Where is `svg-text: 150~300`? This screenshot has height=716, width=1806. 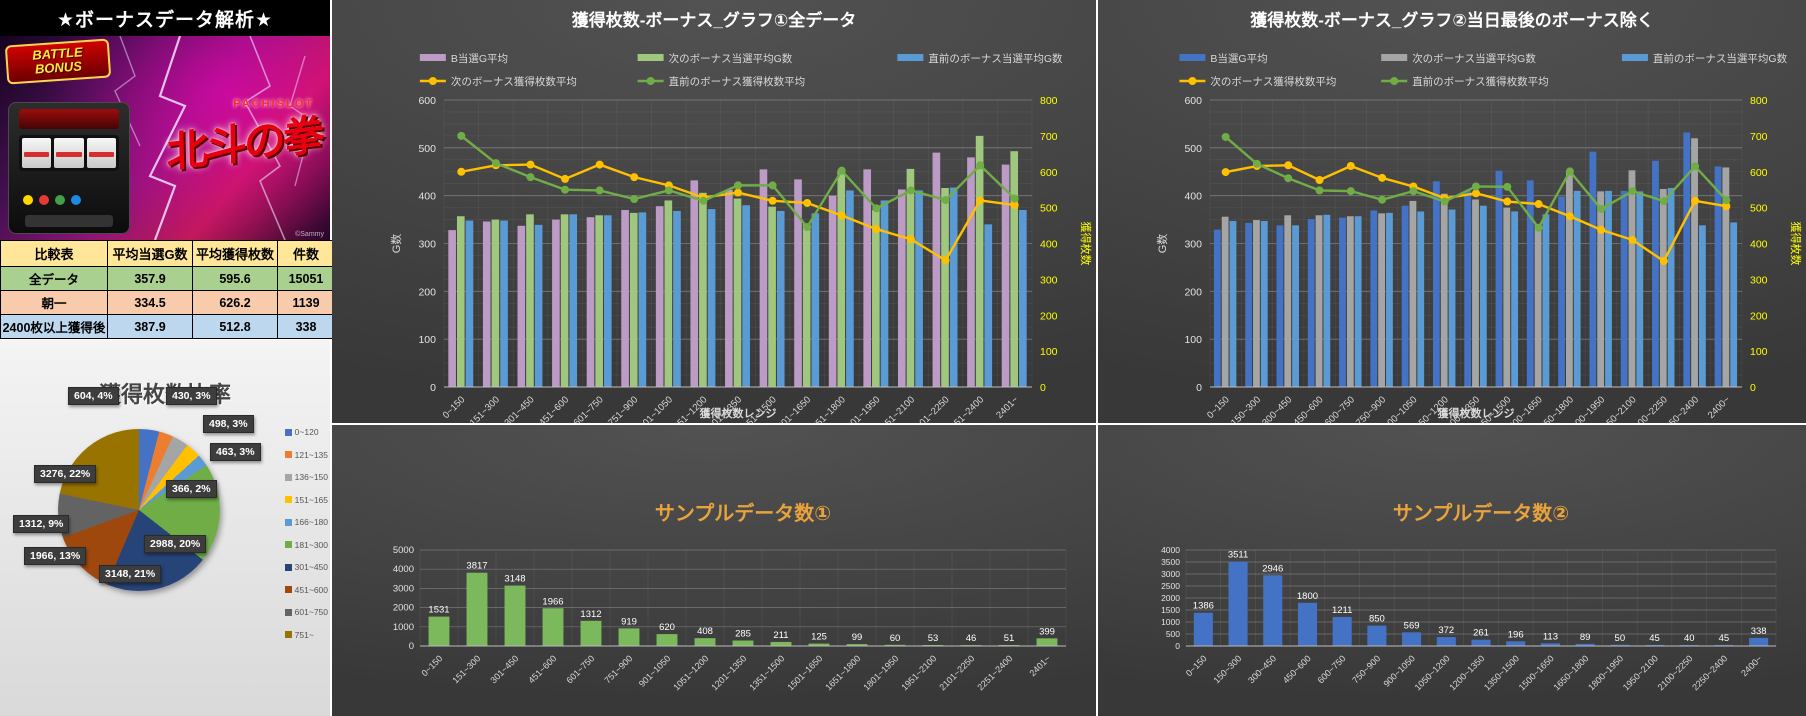
svg-text: 150~300 is located at coordinates (1227, 669).